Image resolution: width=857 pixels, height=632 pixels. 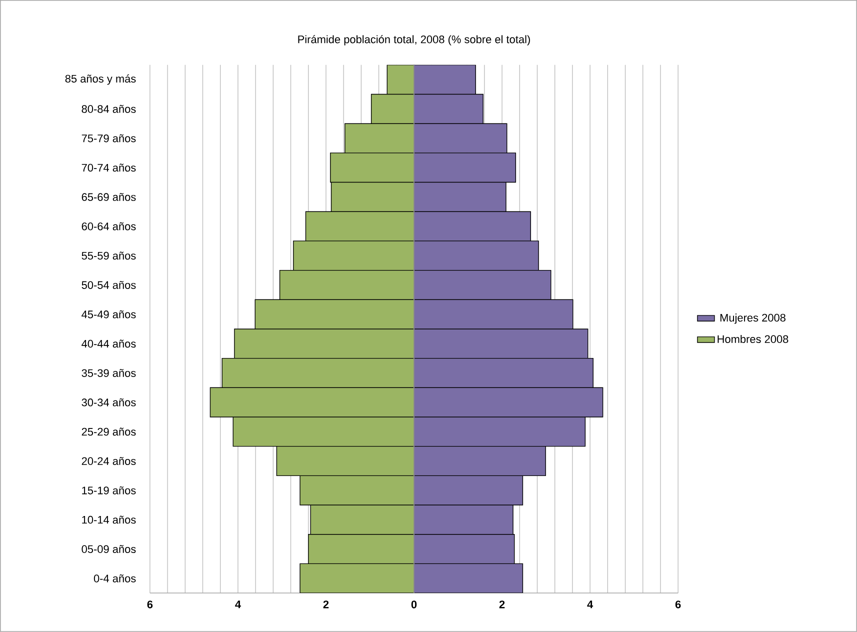 I want to click on y-tick-label: 70-74 años, so click(x=109, y=168).